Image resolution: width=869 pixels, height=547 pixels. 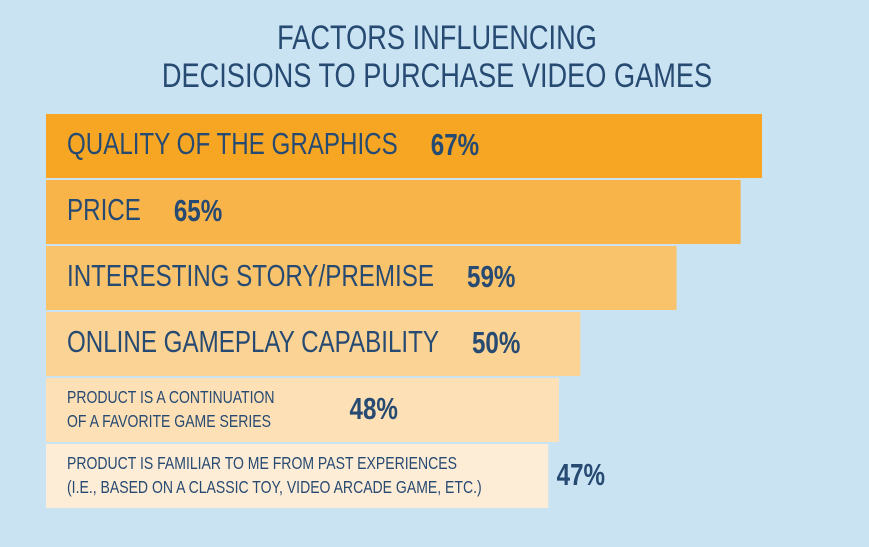 I want to click on bar-label: OF A FAVORITE GAME SERIES, so click(x=169, y=421).